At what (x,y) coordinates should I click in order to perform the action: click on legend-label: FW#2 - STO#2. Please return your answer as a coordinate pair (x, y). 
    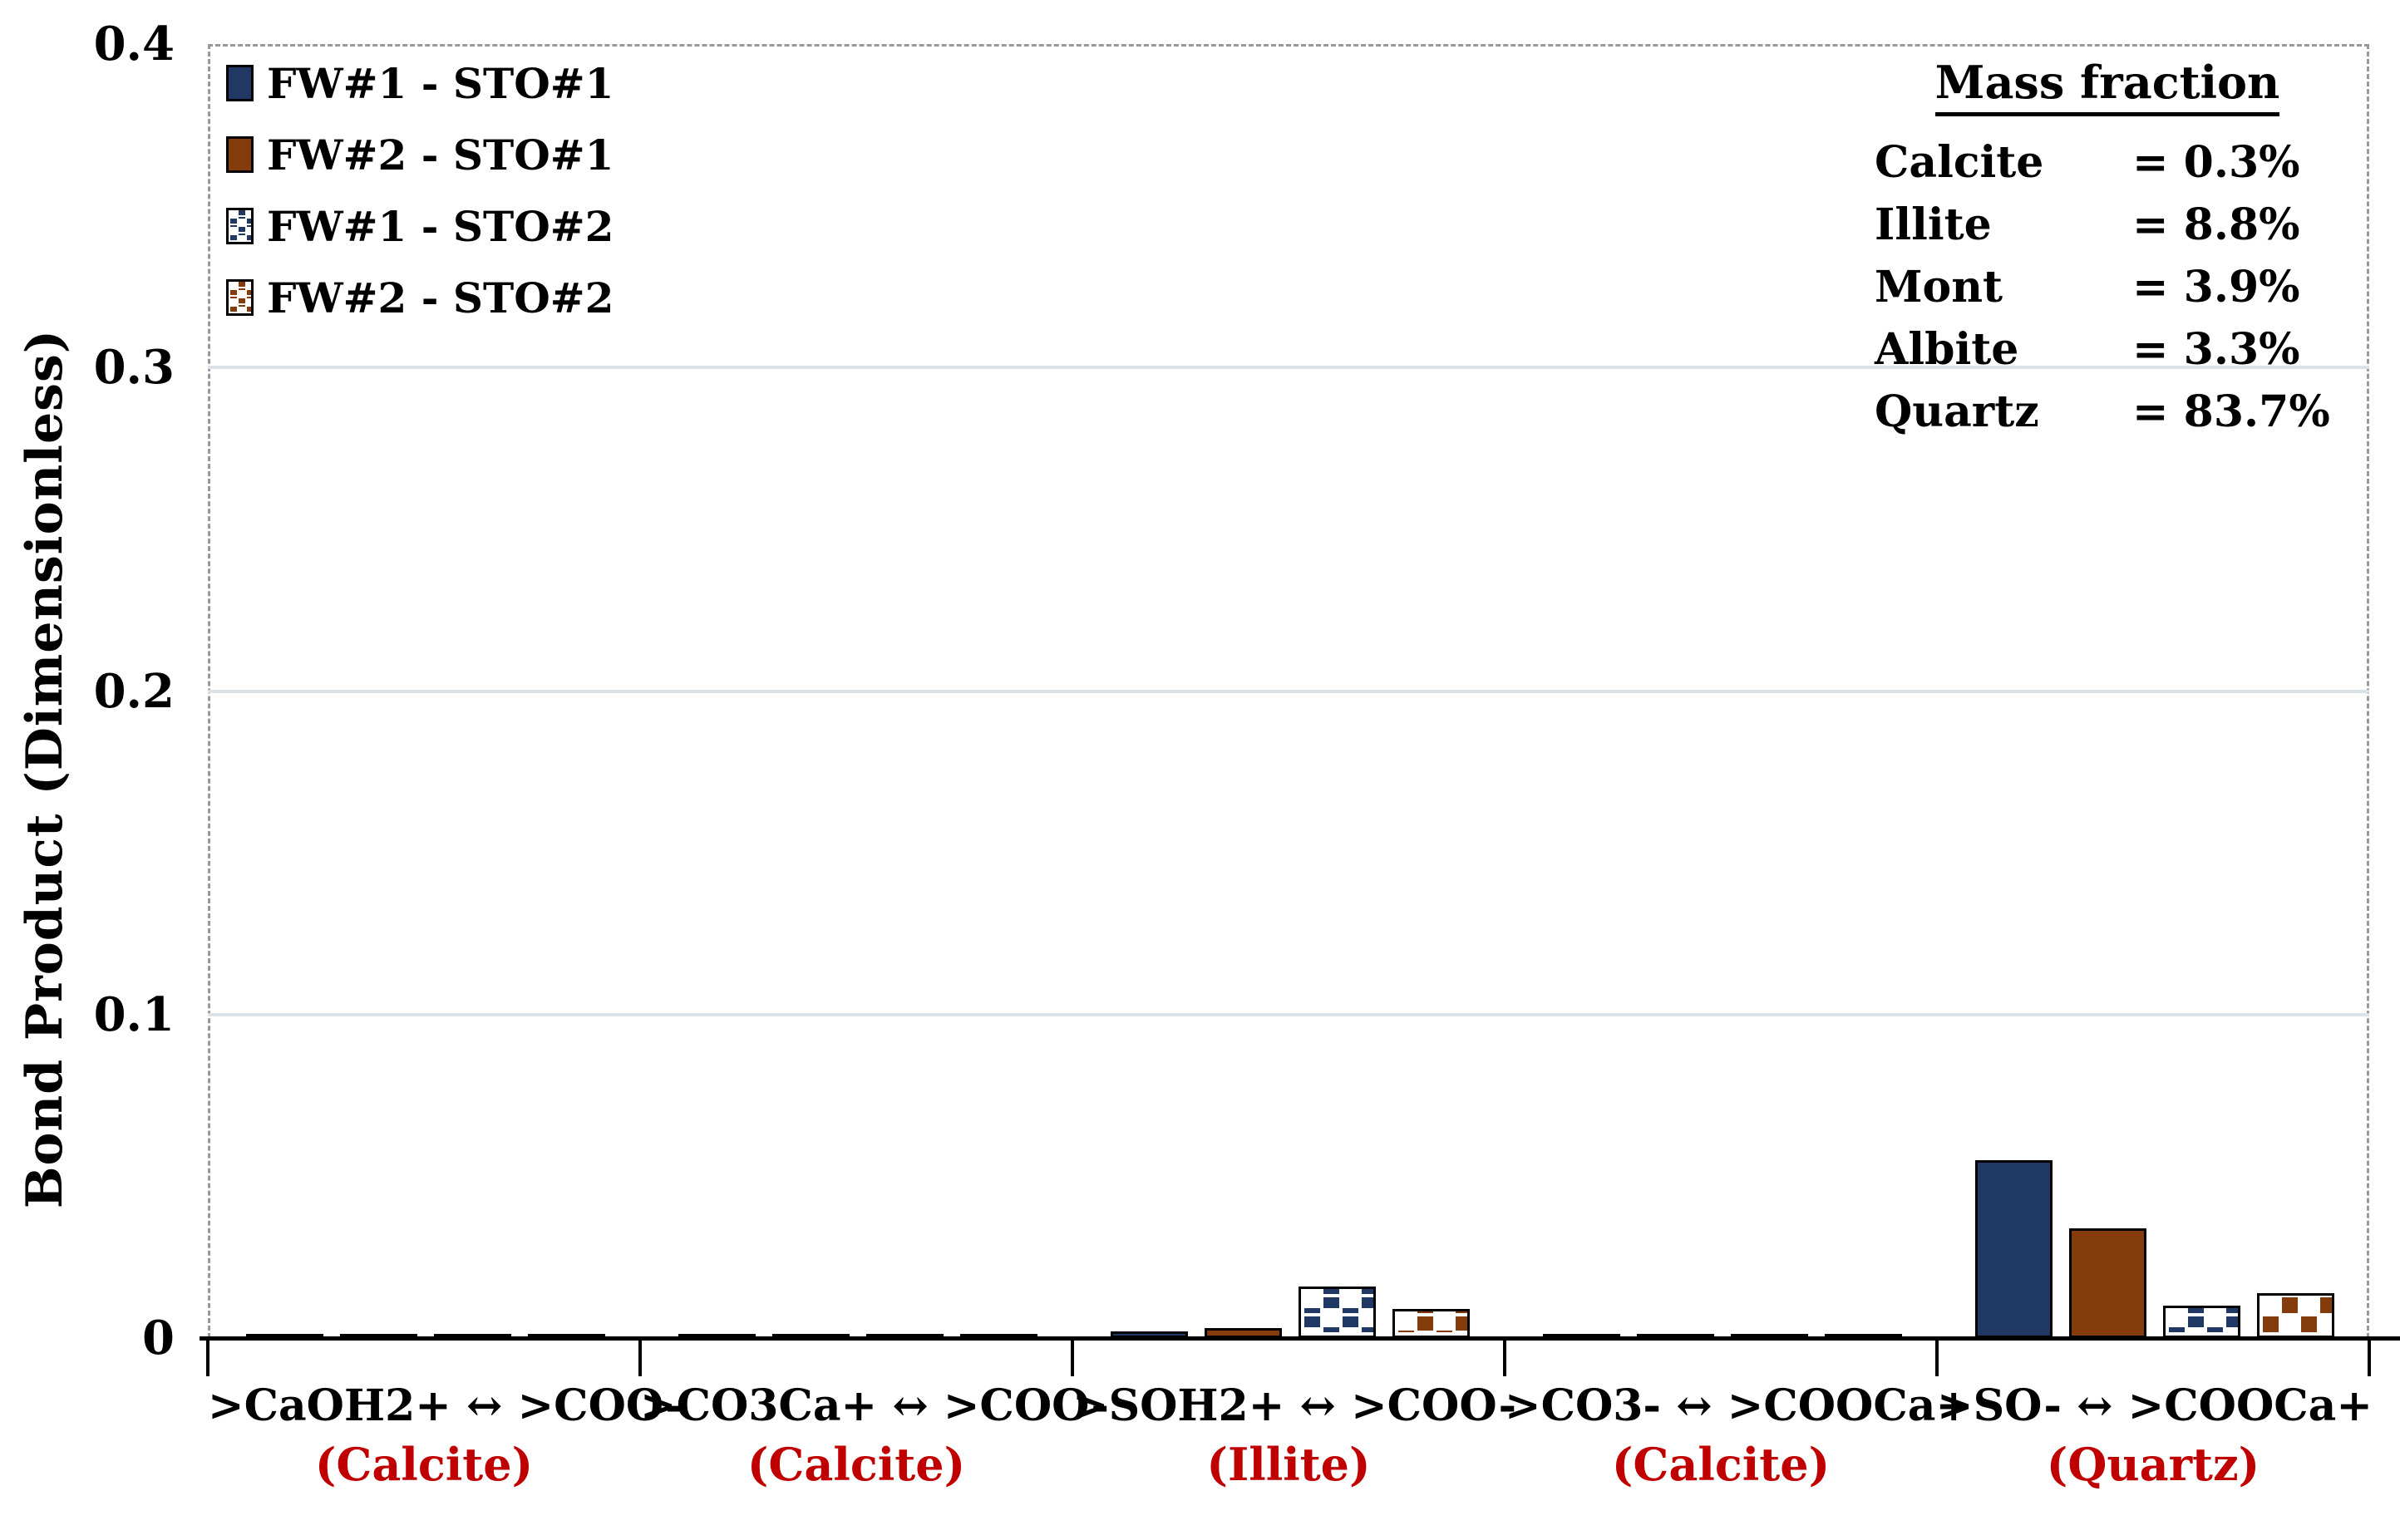
    Looking at the image, I should click on (440, 297).